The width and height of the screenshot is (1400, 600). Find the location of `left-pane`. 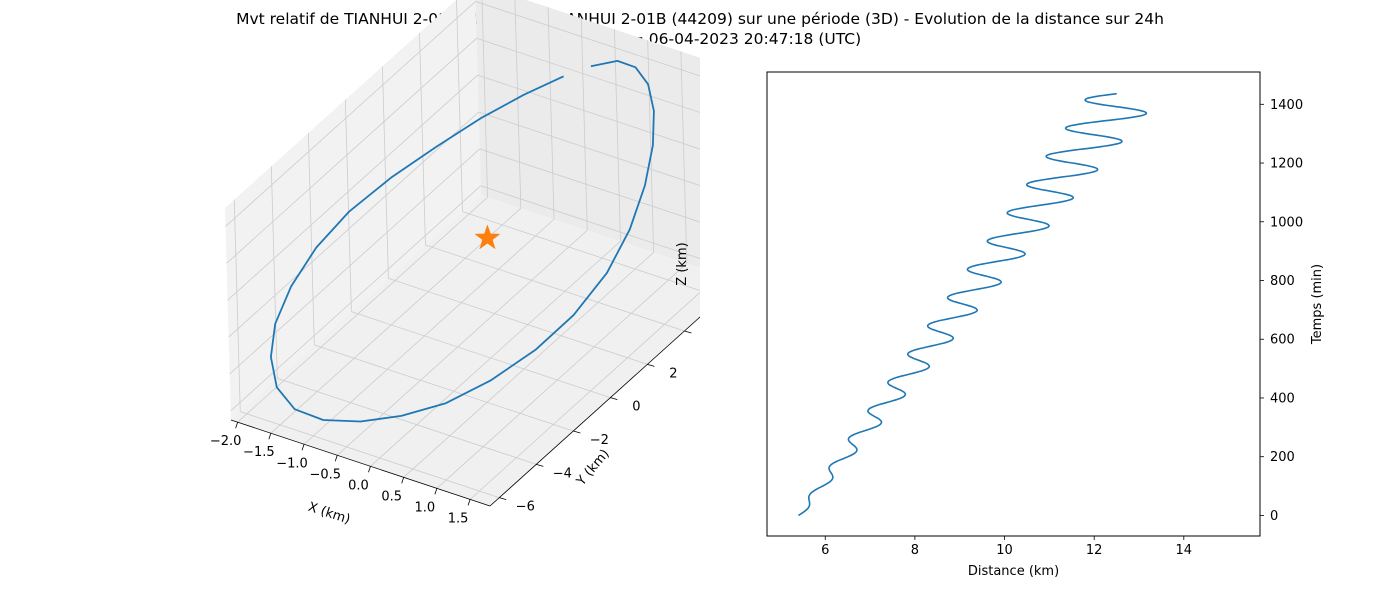

left-pane is located at coordinates (353, 210).